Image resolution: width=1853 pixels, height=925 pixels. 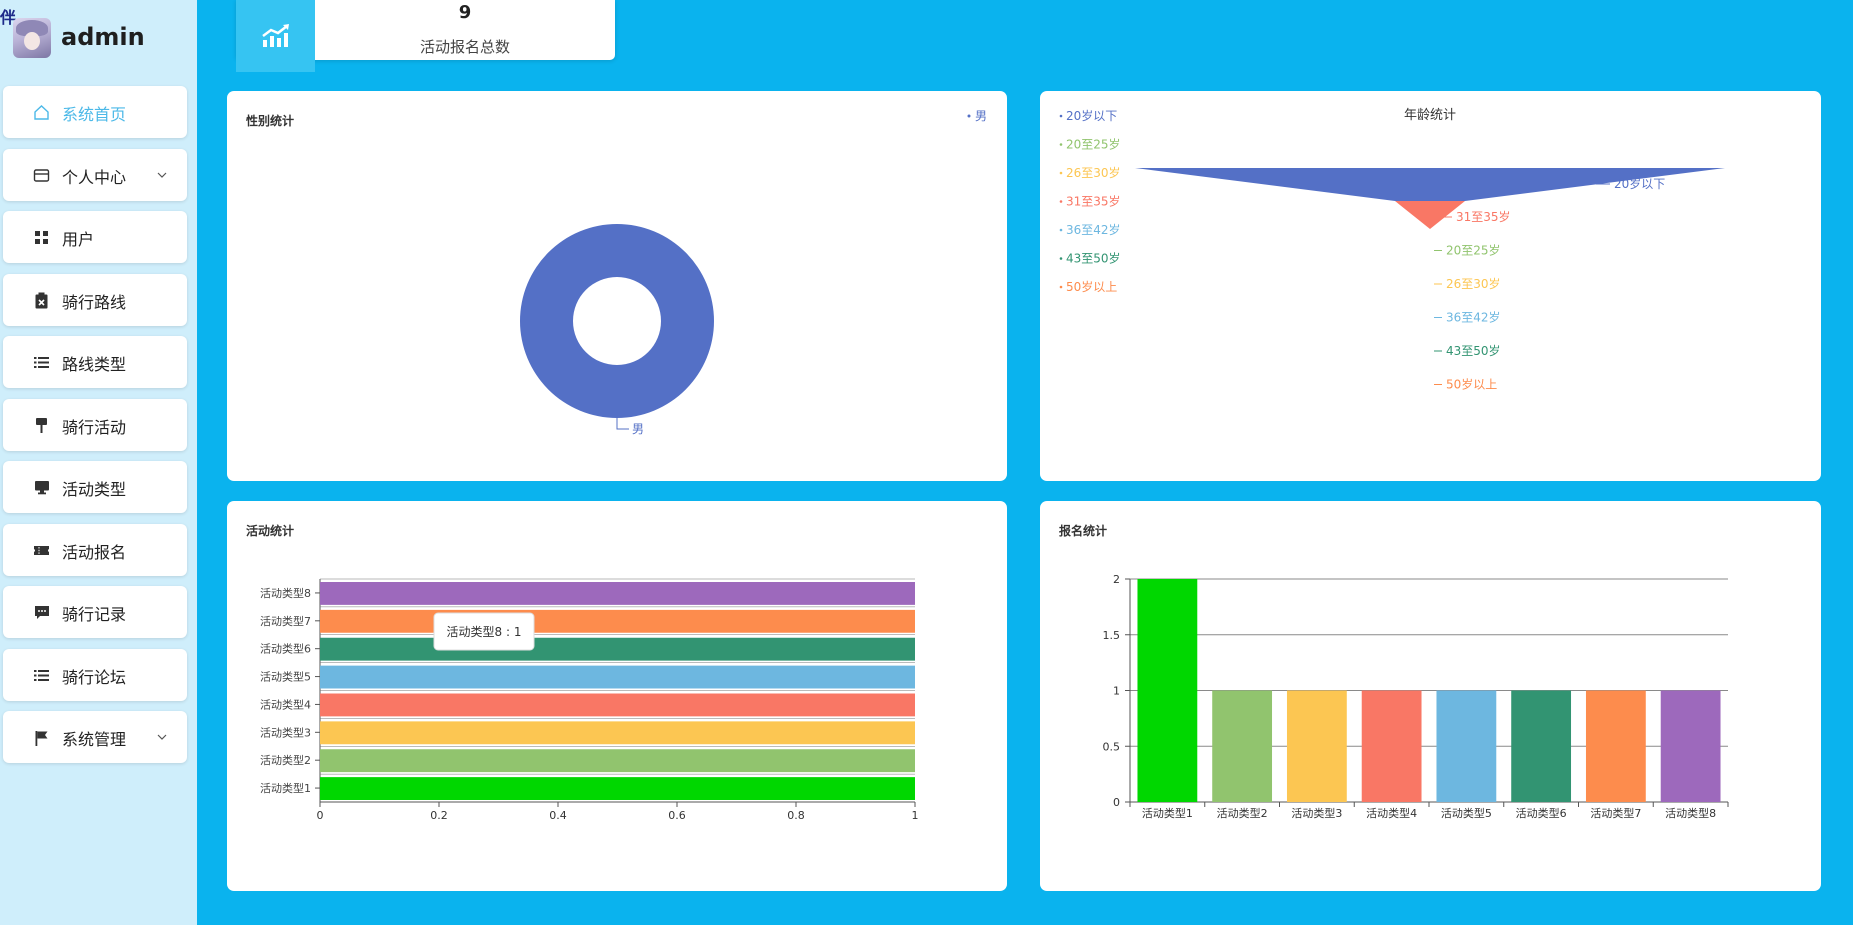 What do you see at coordinates (162, 733) in the screenshot?
I see `chevron-down-icon` at bounding box center [162, 733].